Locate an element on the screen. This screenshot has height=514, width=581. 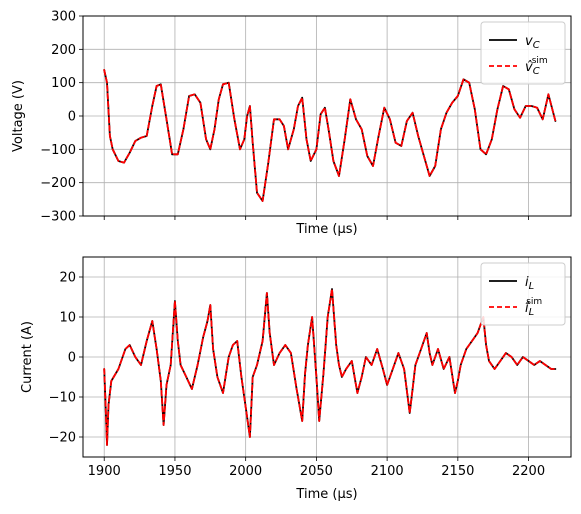
current-legend-label: iL is located at coordinates (529, 283).